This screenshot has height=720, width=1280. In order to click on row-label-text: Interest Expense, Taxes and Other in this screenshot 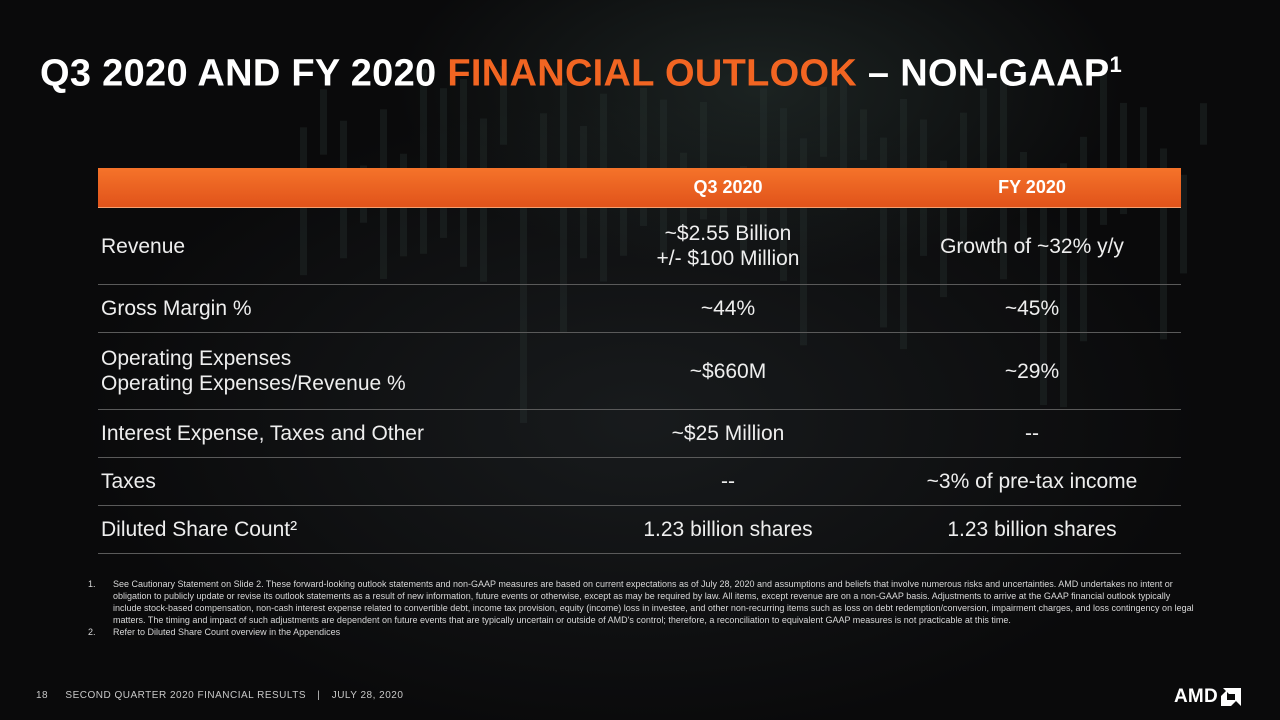, I will do `click(262, 433)`.